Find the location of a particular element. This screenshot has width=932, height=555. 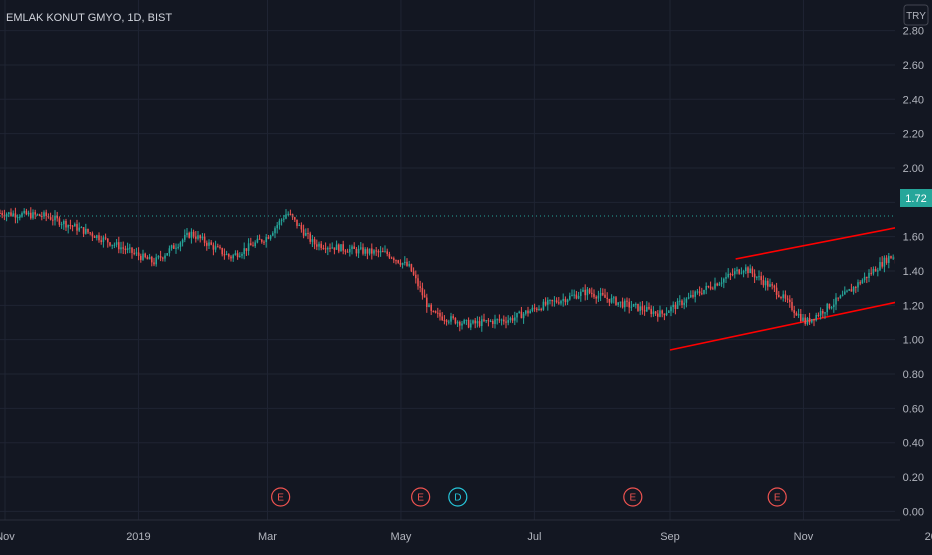

currency-label: TRY is located at coordinates (916, 16).